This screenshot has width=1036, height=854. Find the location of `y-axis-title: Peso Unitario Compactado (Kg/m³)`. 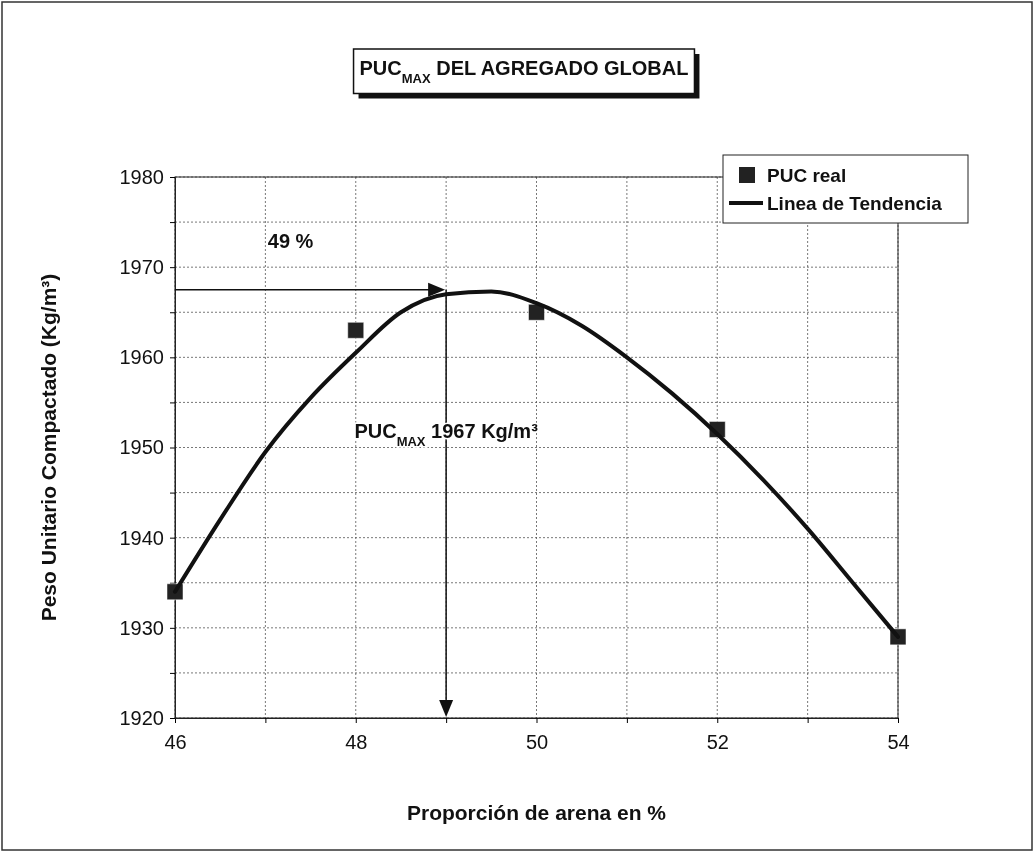

y-axis-title: Peso Unitario Compactado (Kg/m³) is located at coordinates (48, 447).